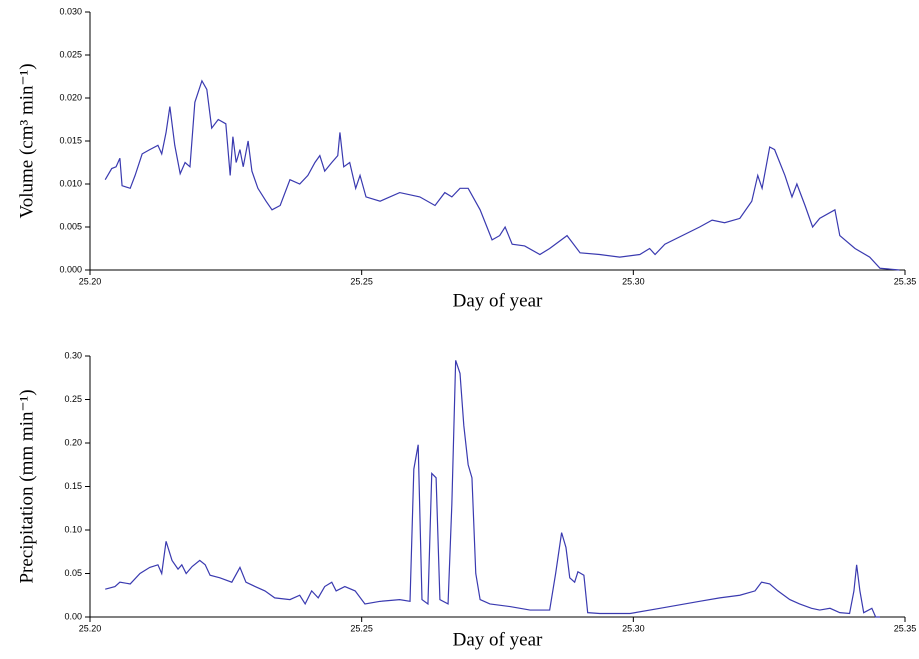 Image resolution: width=919 pixels, height=659 pixels. Describe the element at coordinates (70, 54) in the screenshot. I see `y-tick-label: 0.025` at that location.